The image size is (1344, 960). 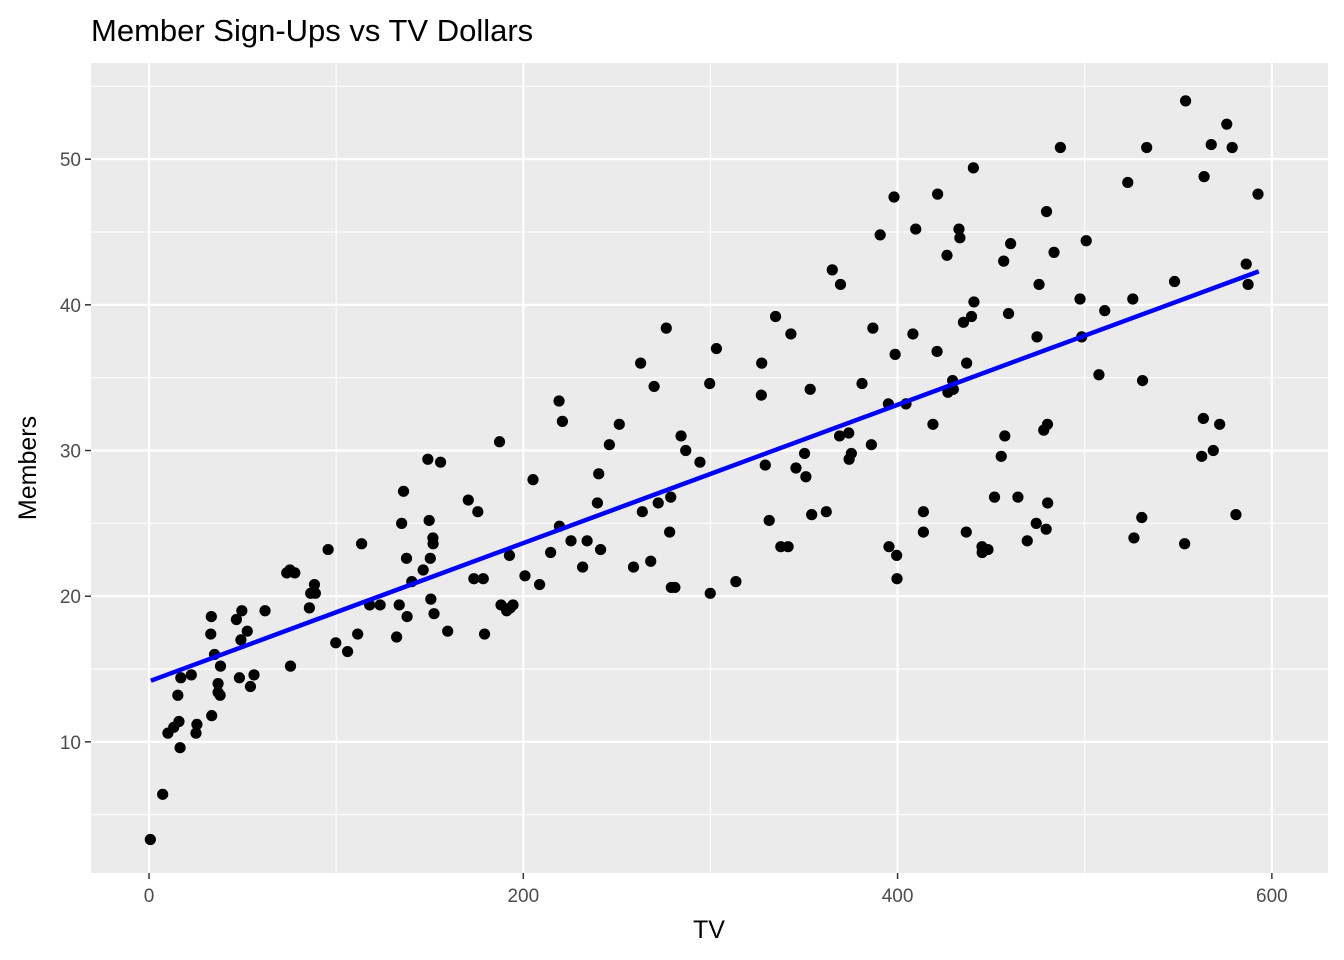 What do you see at coordinates (523, 896) in the screenshot?
I see `x-tick-label: 200` at bounding box center [523, 896].